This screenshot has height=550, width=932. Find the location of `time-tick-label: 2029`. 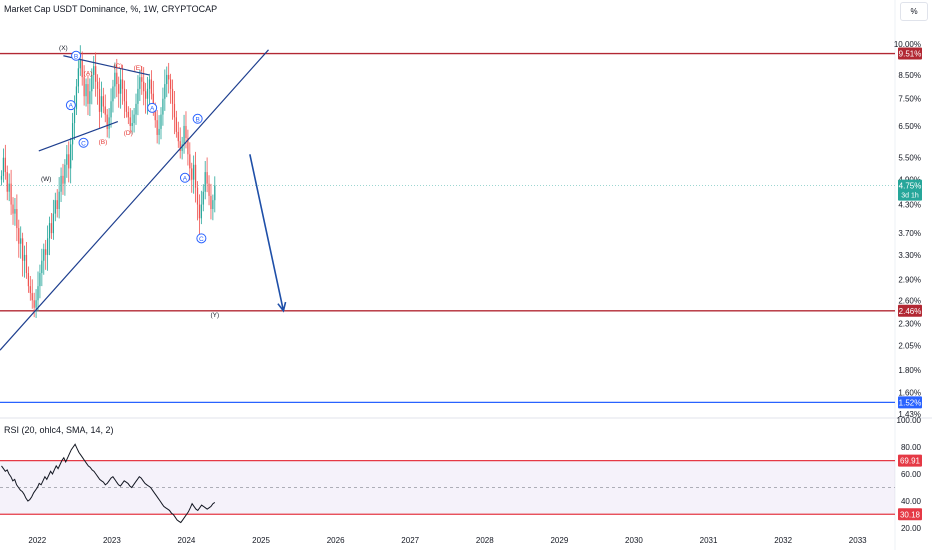

time-tick-label: 2029 is located at coordinates (559, 540).